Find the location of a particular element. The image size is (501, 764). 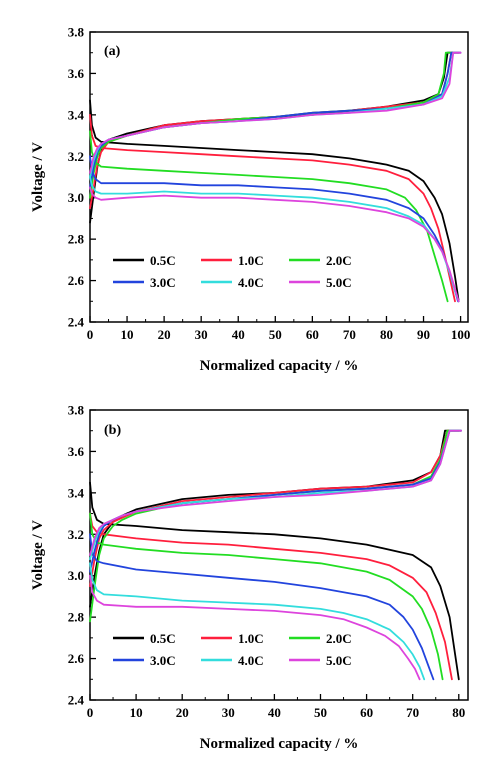

panel-label-a: (a) is located at coordinates (112, 51).